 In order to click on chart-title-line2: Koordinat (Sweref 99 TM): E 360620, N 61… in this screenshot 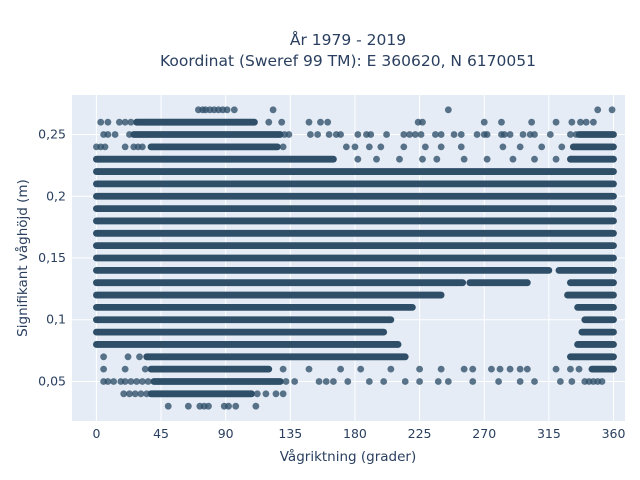, I will do `click(348, 61)`.